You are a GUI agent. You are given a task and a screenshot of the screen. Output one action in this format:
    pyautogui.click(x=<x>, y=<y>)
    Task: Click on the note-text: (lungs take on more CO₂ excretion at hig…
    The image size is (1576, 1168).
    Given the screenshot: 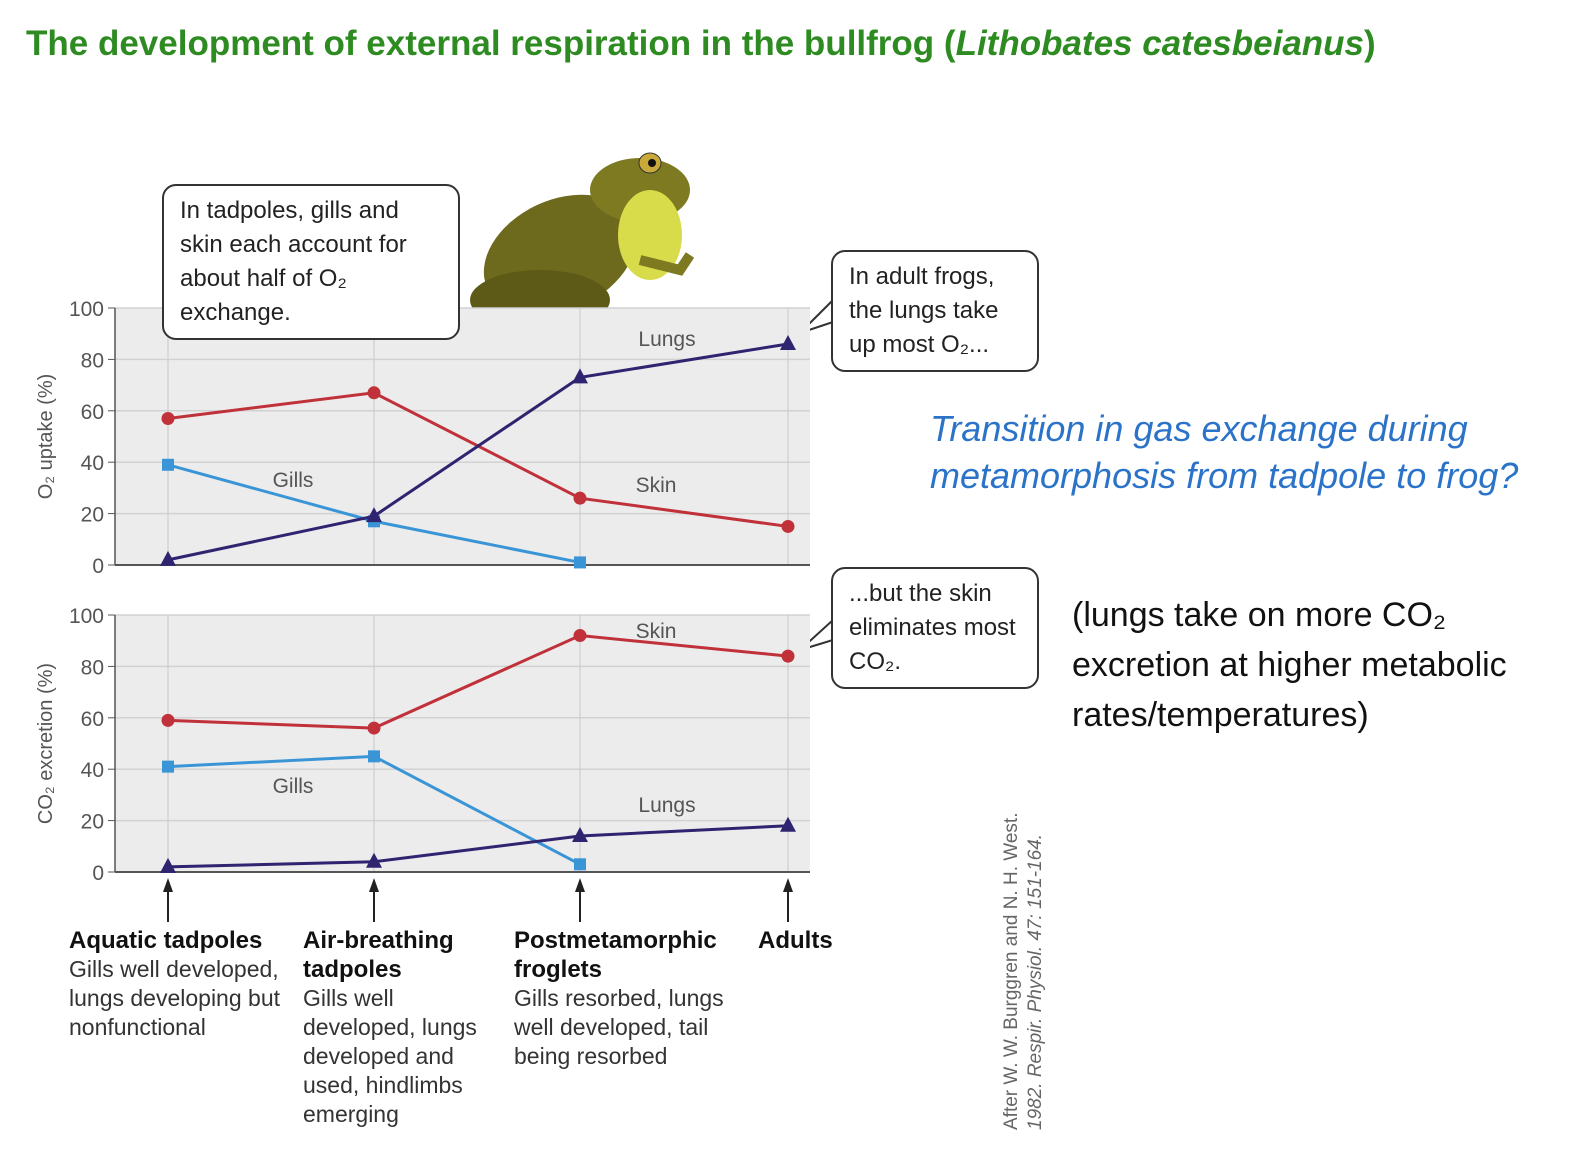 What is the action you would take?
    pyautogui.click(x=1289, y=665)
    